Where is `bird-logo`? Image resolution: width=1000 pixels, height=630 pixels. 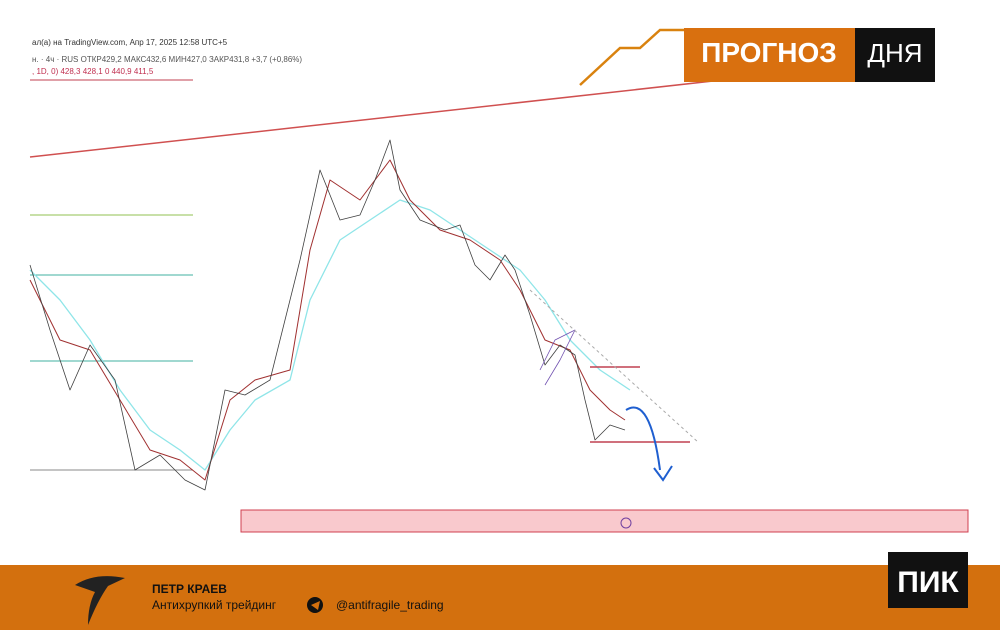
bird-logo is located at coordinates (100, 600).